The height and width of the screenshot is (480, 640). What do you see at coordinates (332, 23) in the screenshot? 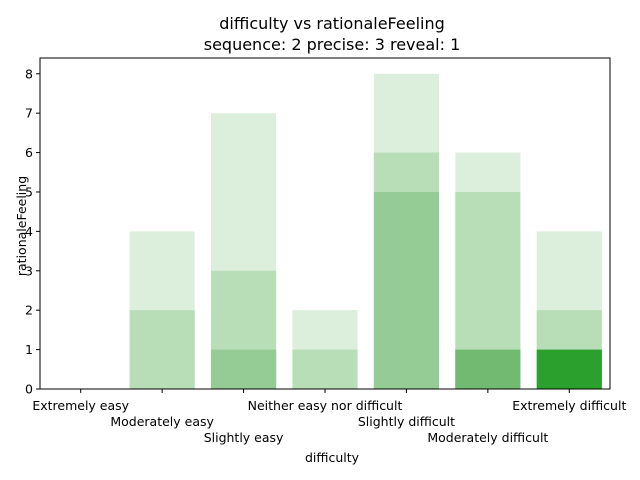
I see `chart-title: difficulty vs rationaleFeeling` at bounding box center [332, 23].